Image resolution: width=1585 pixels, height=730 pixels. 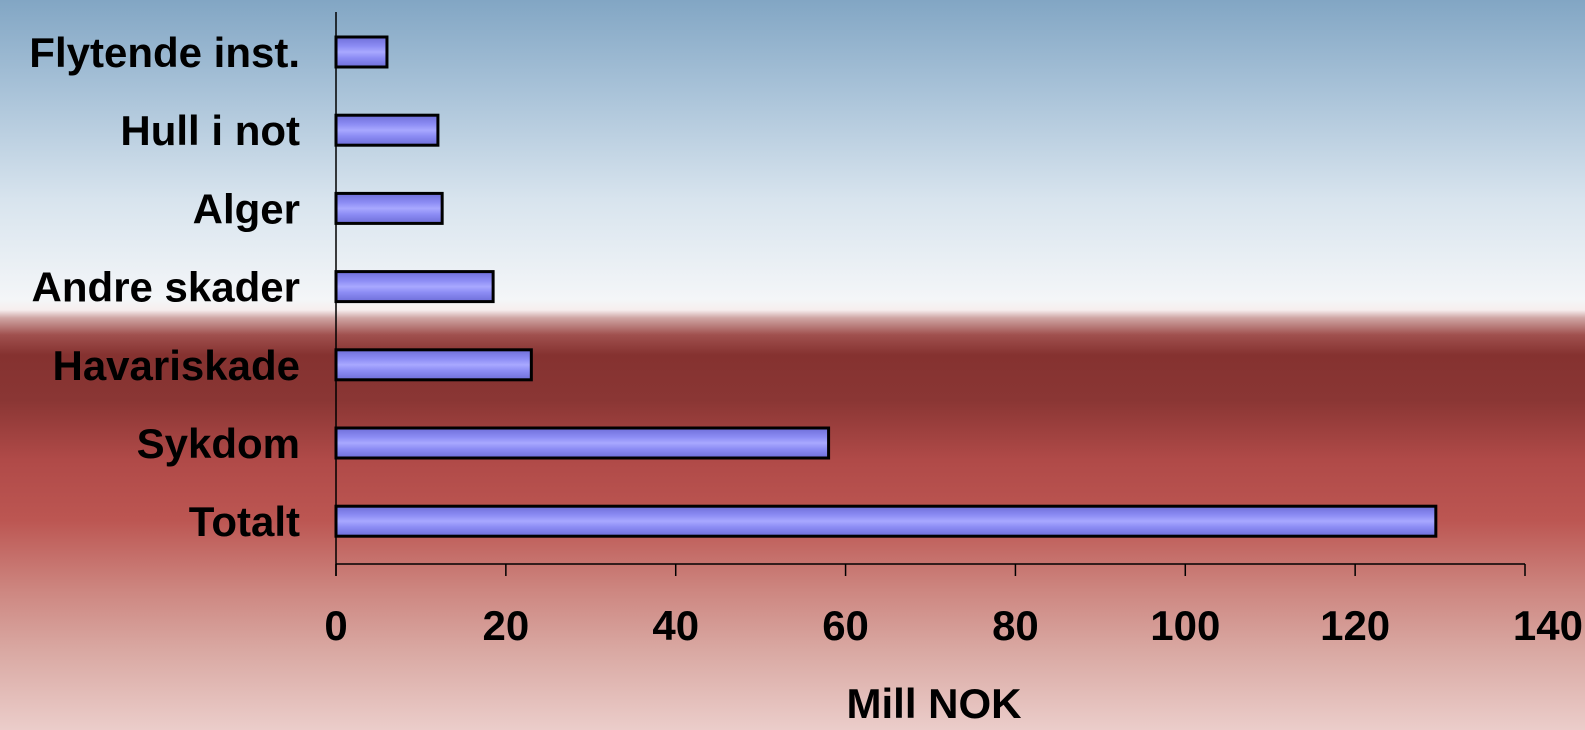 What do you see at coordinates (934, 703) in the screenshot?
I see `x-axis-title: Mill NOK` at bounding box center [934, 703].